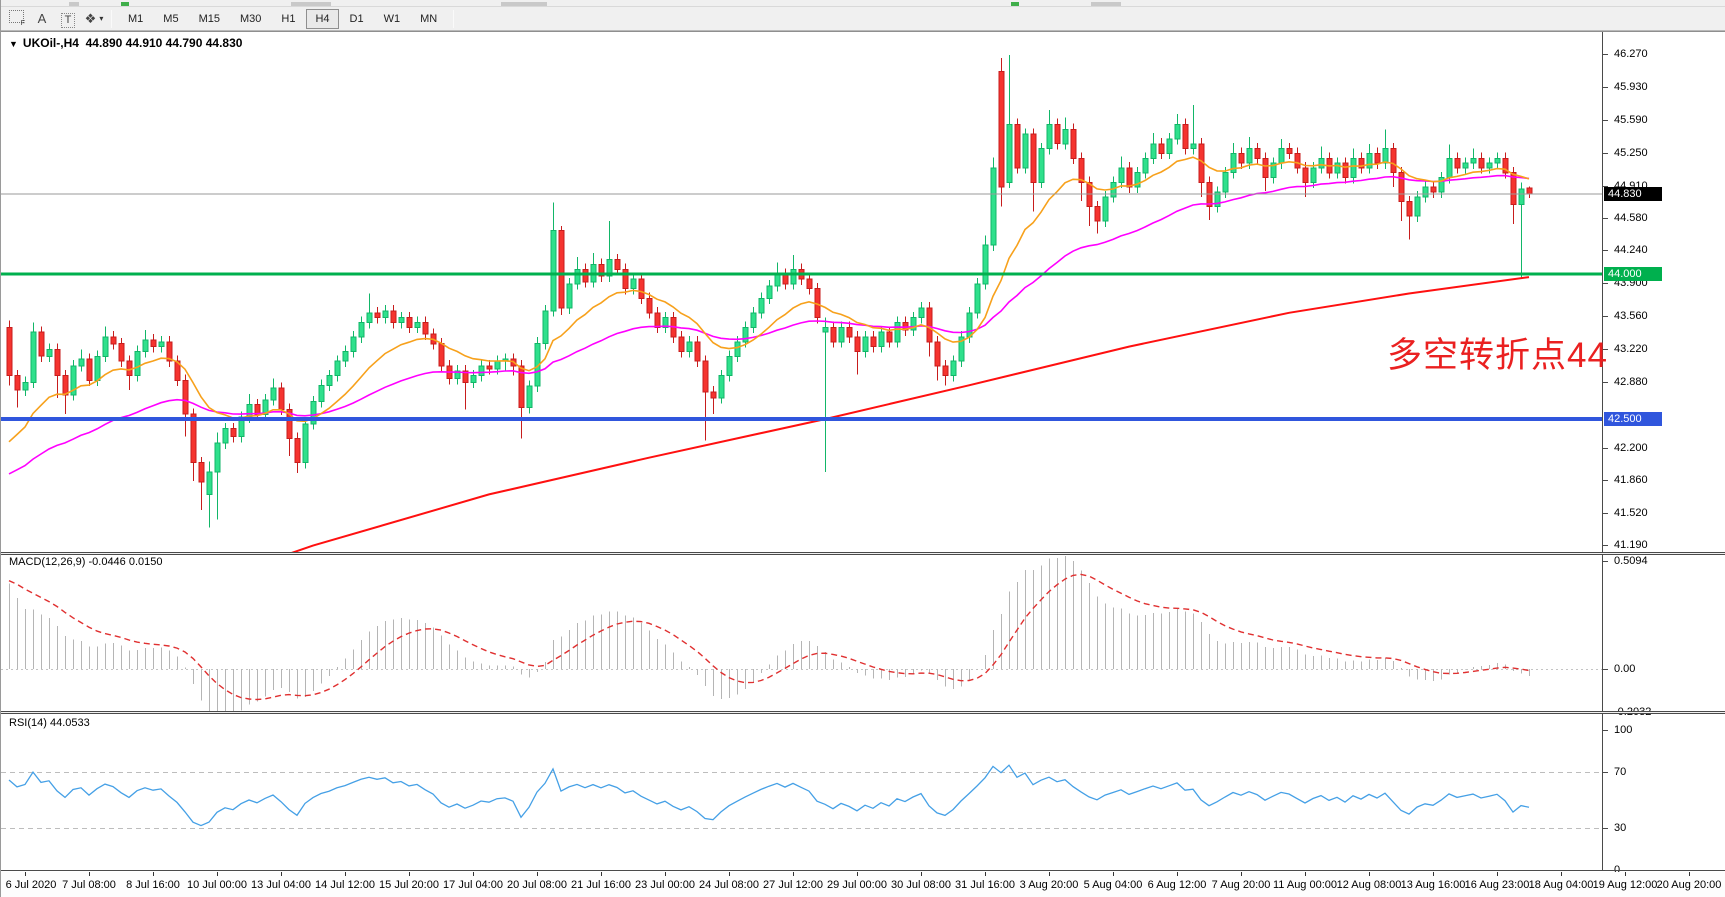 Image resolution: width=1725 pixels, height=897 pixels. Describe the element at coordinates (1631, 87) in the screenshot. I see `price-tick-label: 45.930` at that location.